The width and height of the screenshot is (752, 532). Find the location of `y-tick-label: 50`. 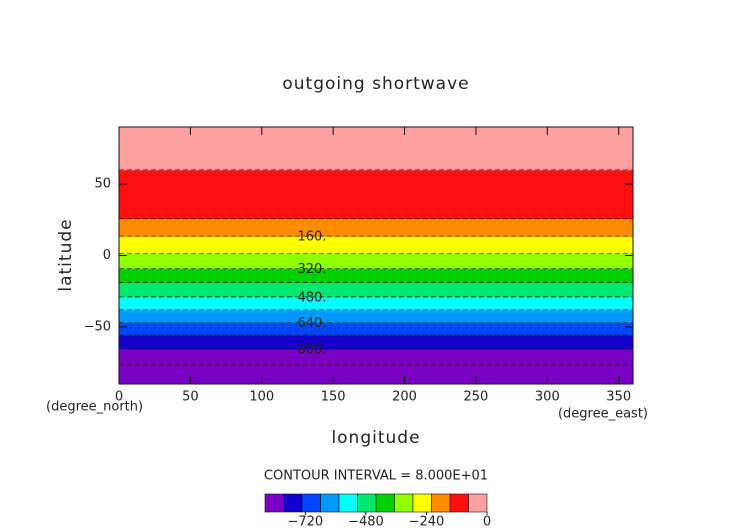

y-tick-label: 50 is located at coordinates (102, 184).